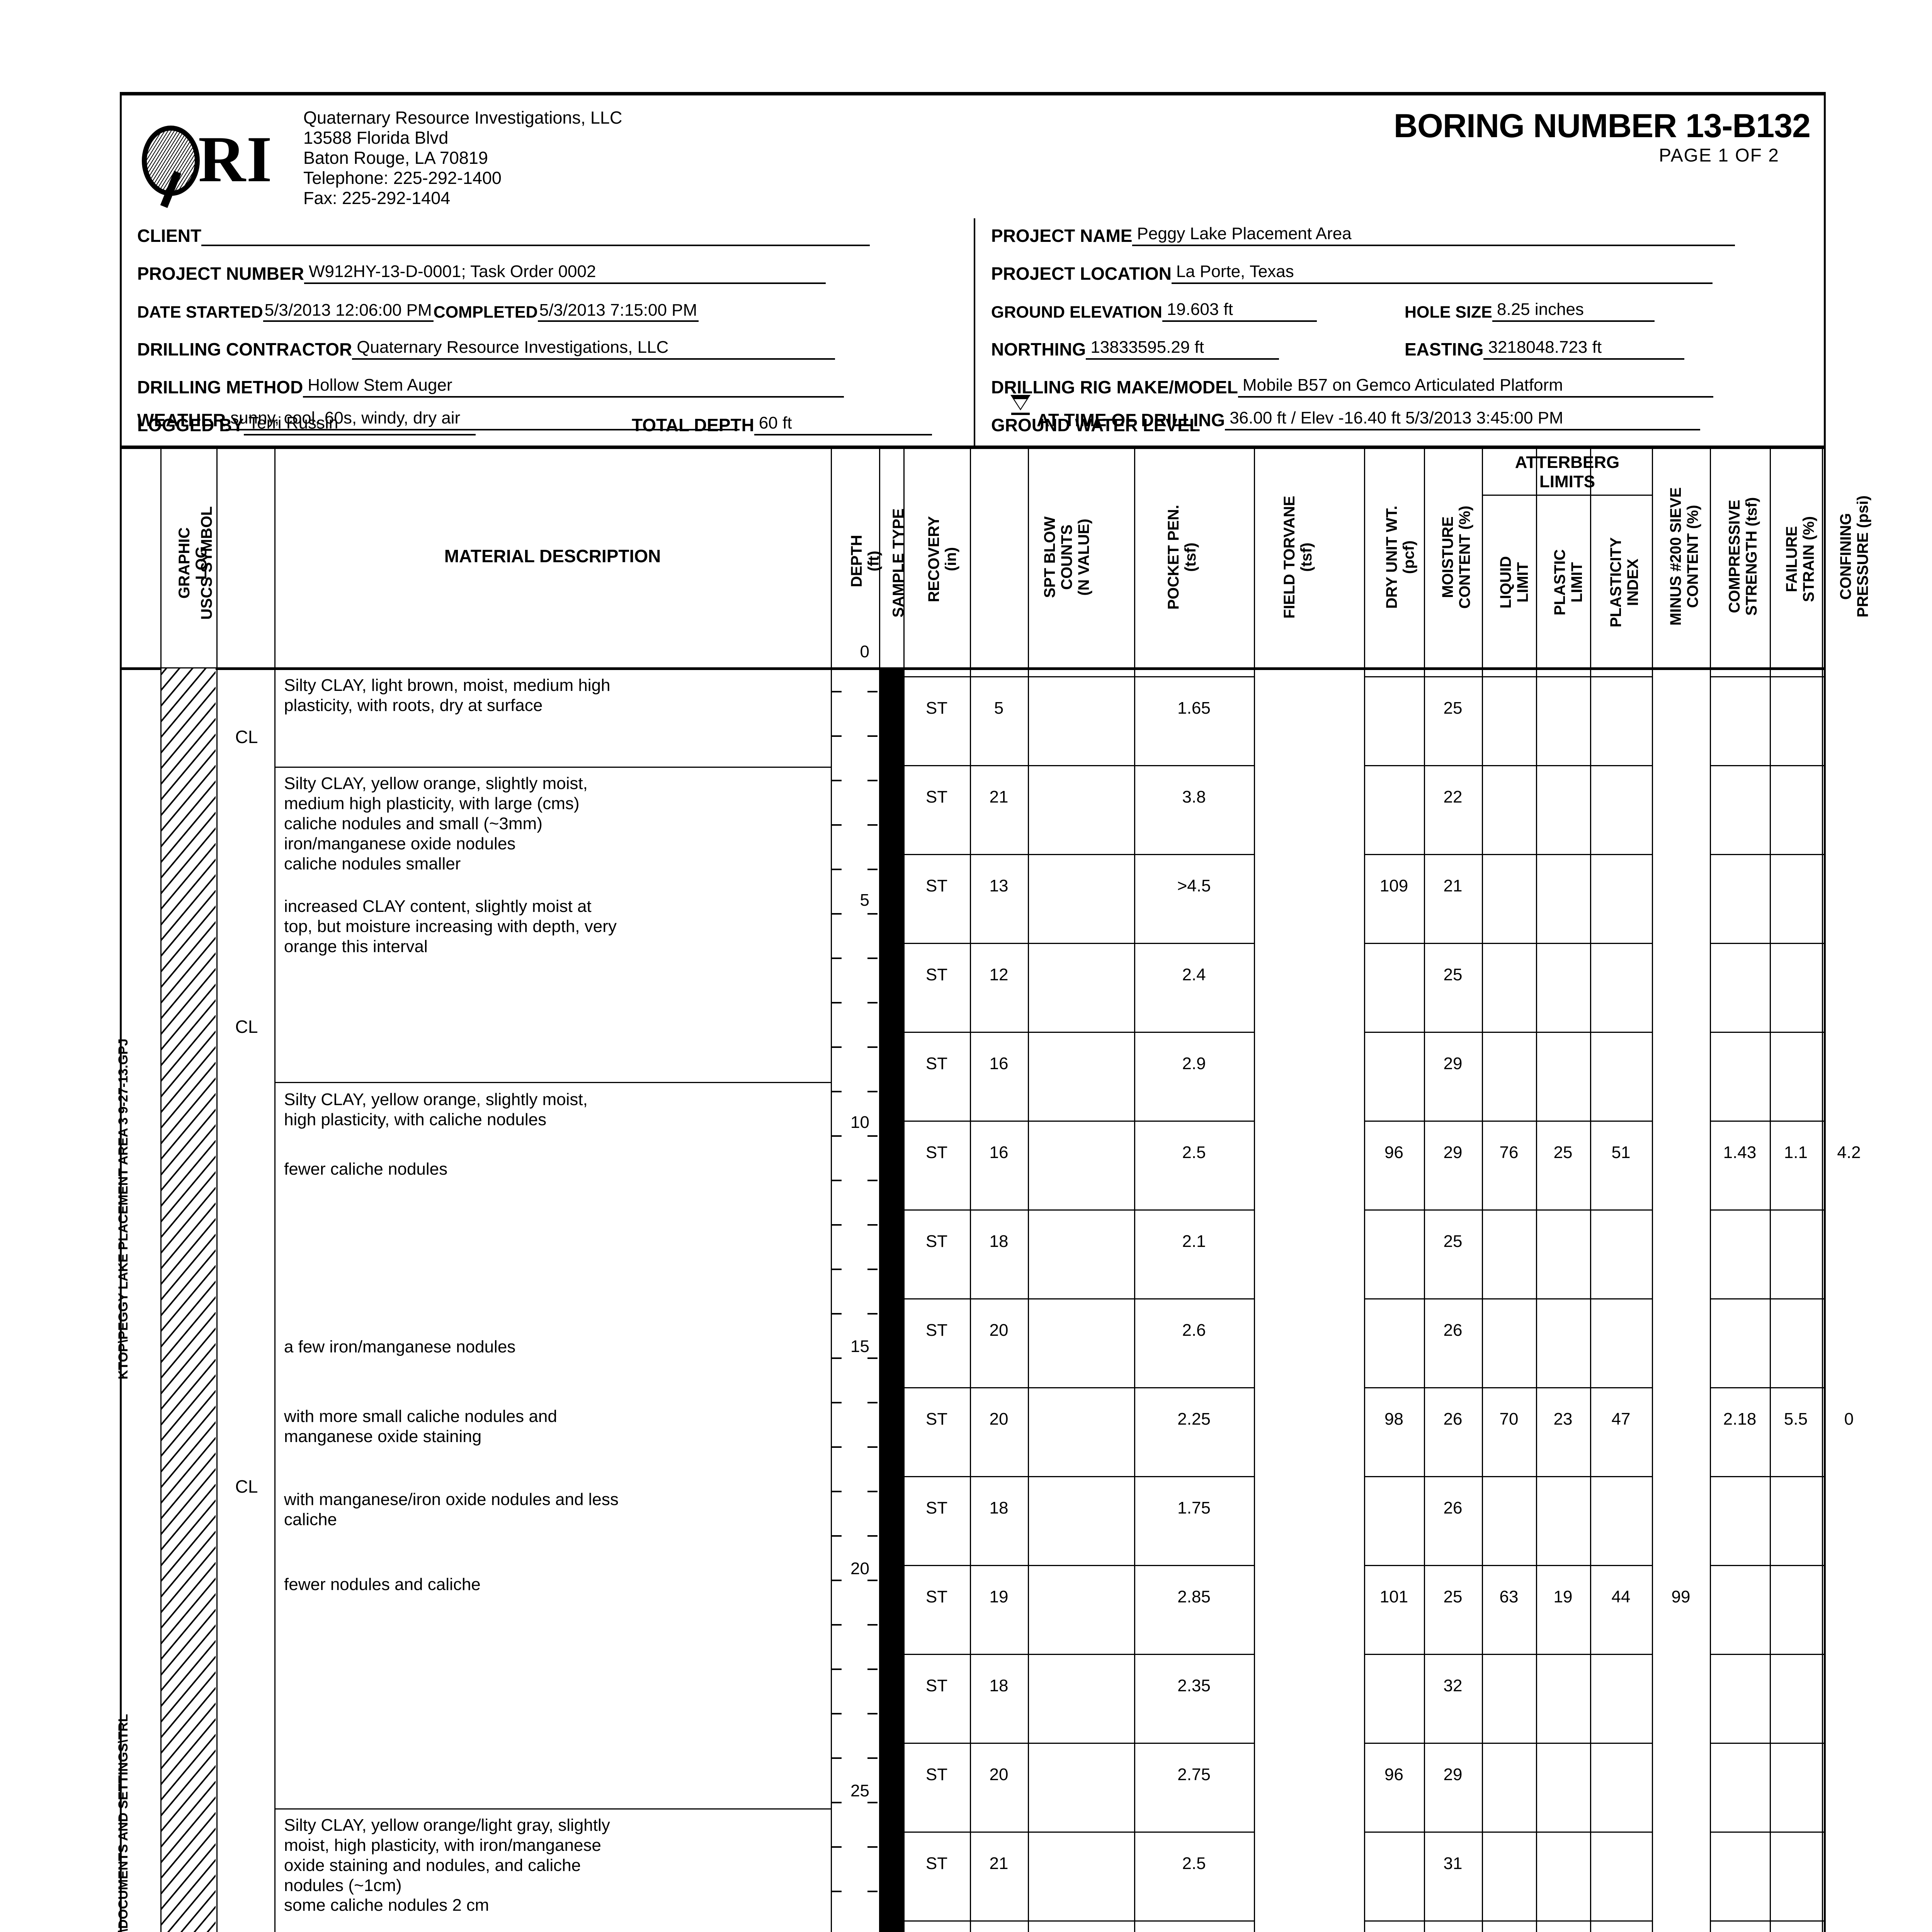 Image resolution: width=1932 pixels, height=1932 pixels. Describe the element at coordinates (1537, 1191) in the screenshot. I see `col-sep-pl` at that location.